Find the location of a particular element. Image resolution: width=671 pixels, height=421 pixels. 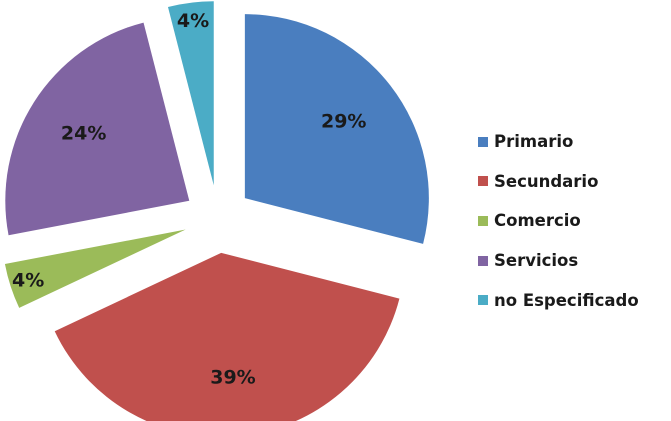

legend-item-comercio: Comercio is located at coordinates (558, 221).